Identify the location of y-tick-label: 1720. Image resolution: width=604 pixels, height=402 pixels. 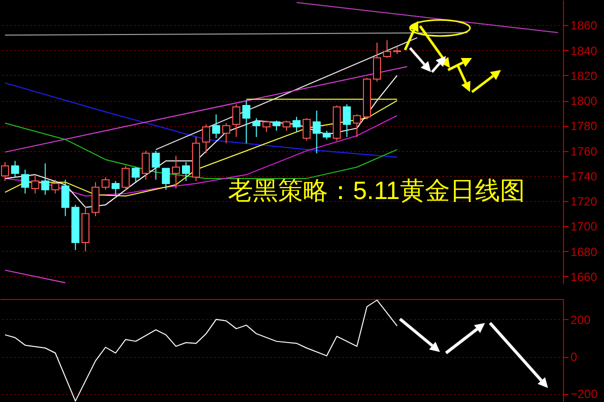
(584, 201).